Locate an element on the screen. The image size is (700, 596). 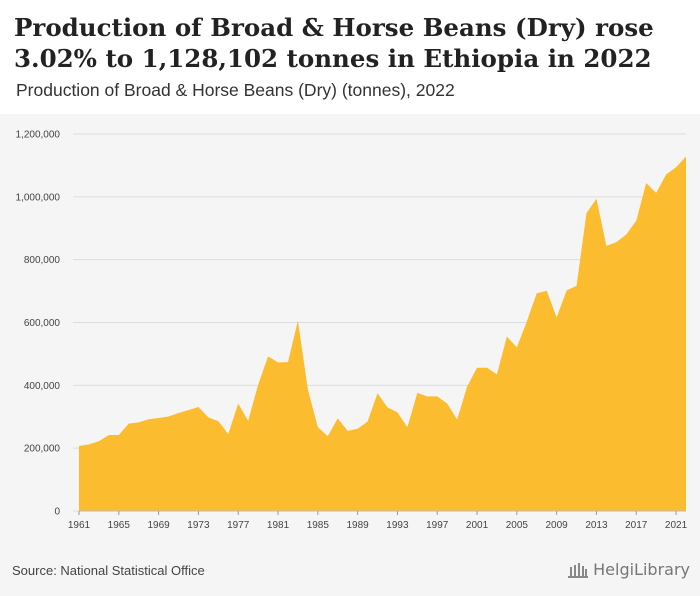
x-tick-label: 1985 is located at coordinates (318, 525).